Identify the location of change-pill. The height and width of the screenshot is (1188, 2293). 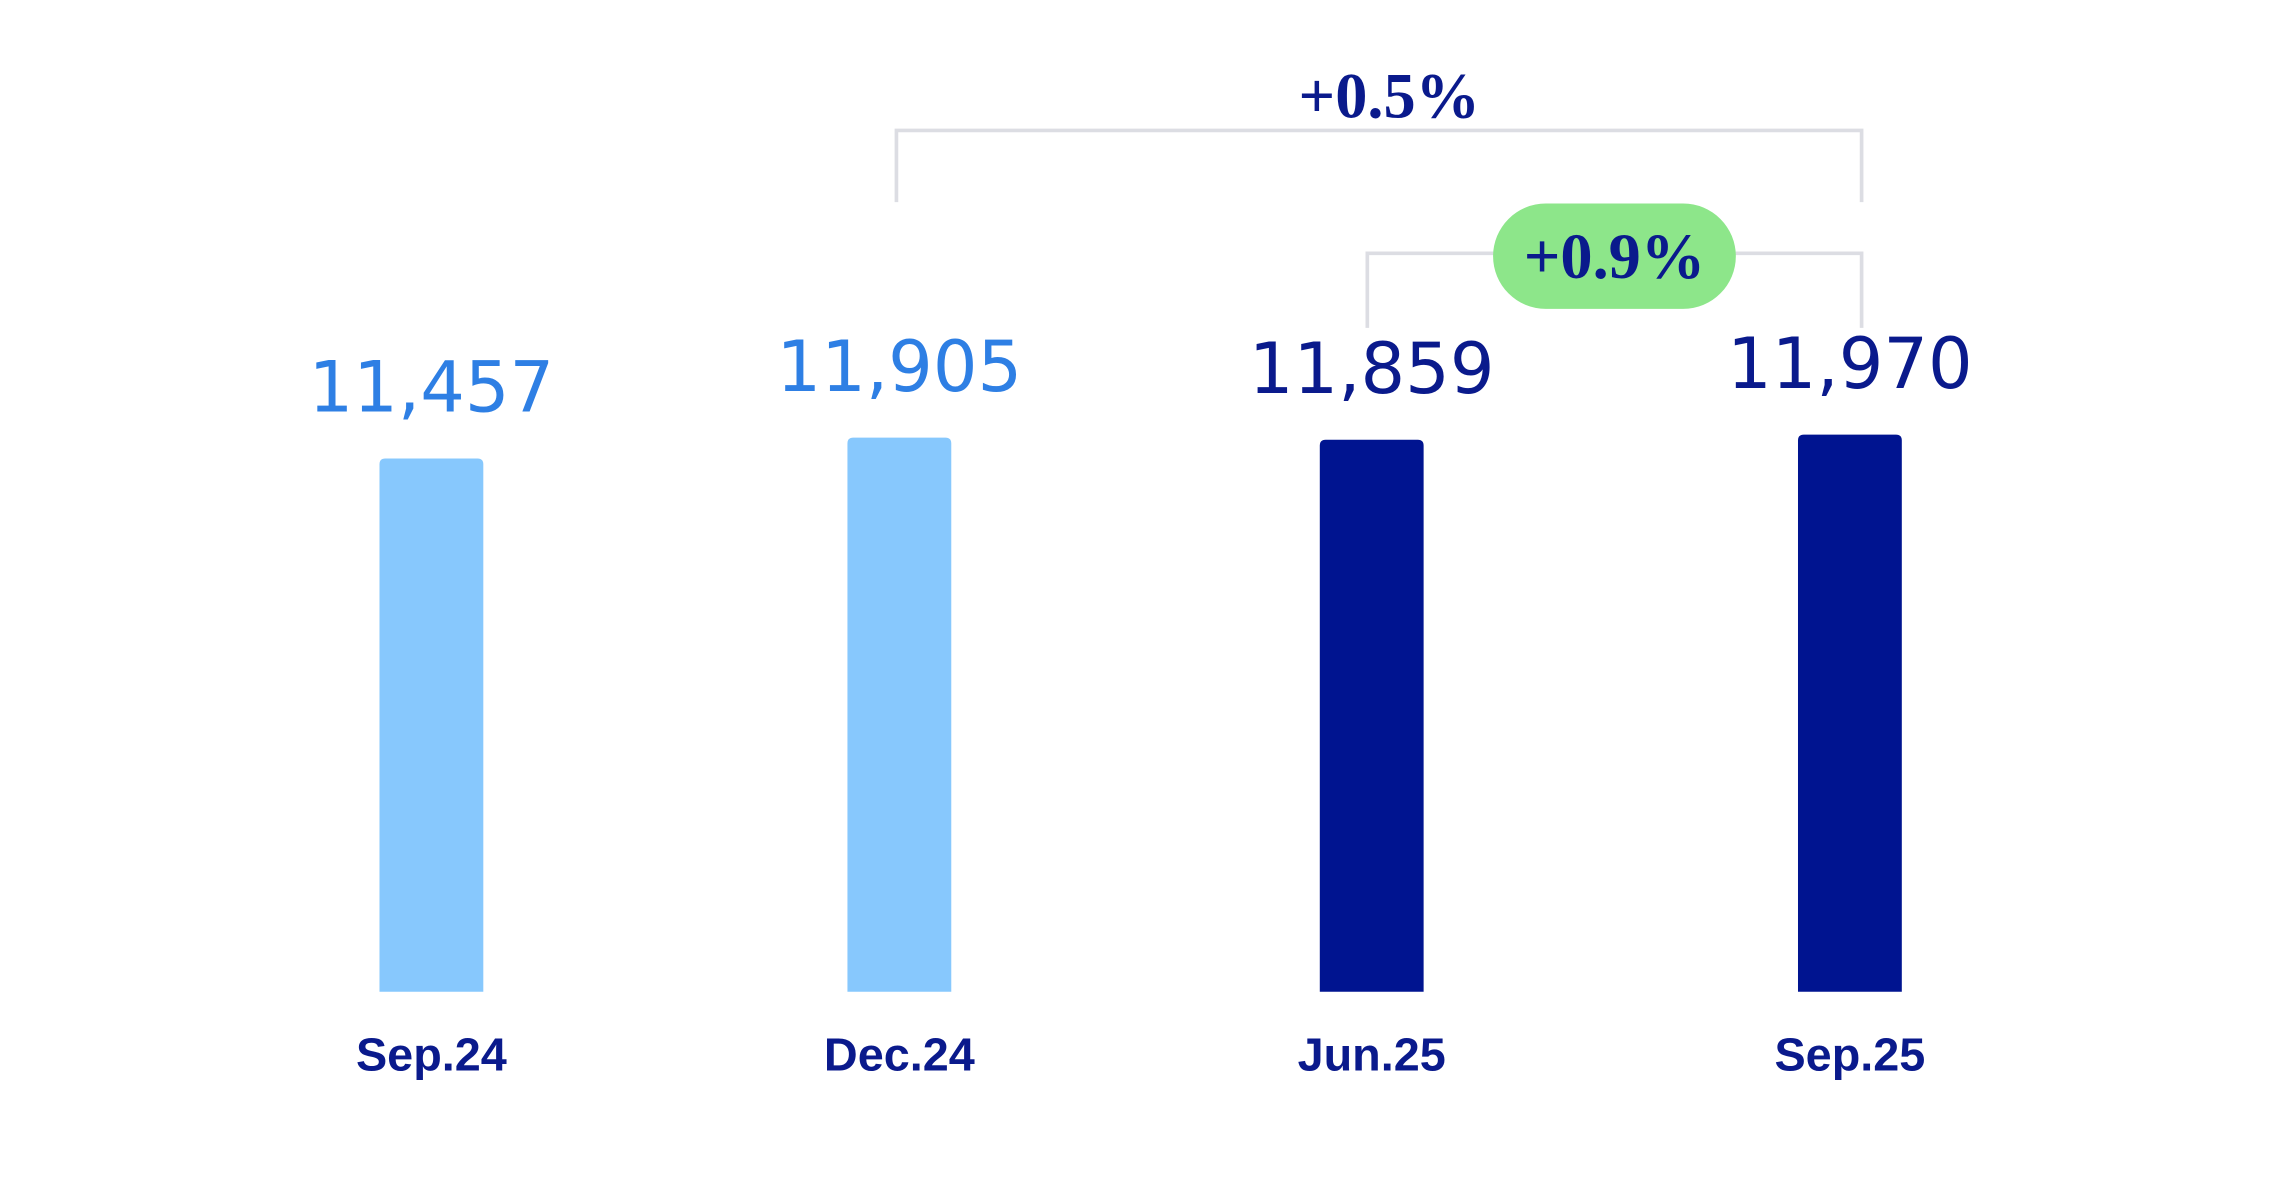
(1614, 256).